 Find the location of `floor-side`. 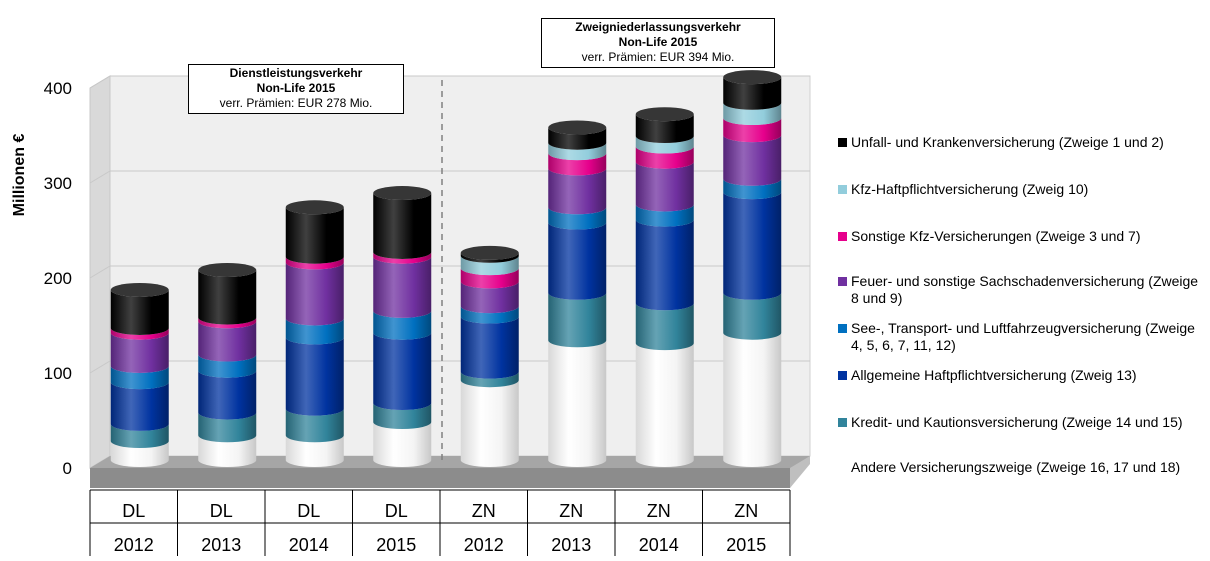

floor-side is located at coordinates (800, 472).